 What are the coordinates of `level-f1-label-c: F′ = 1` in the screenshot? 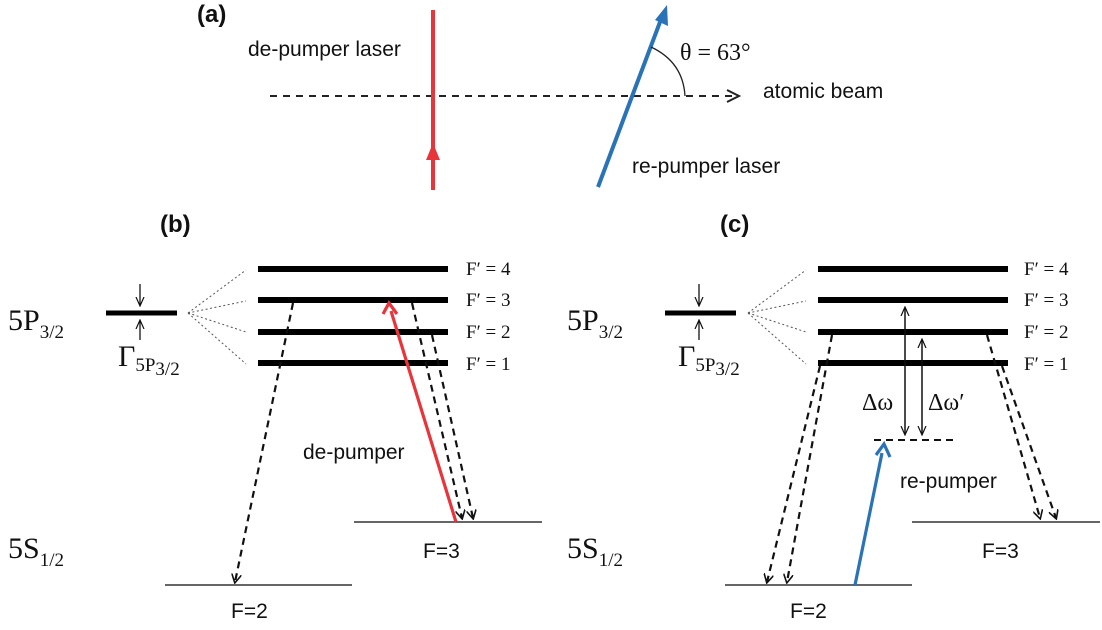 It's located at (1046, 364).